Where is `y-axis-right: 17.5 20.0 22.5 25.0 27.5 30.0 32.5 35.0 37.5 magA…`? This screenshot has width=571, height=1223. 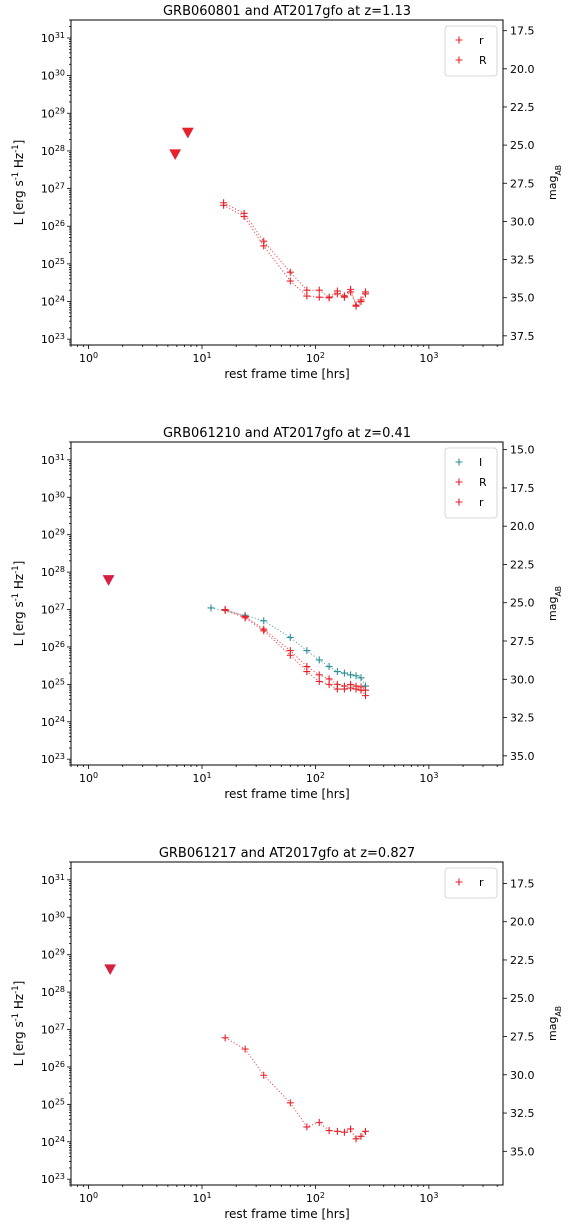
y-axis-right: 17.5 20.0 22.5 25.0 27.5 30.0 32.5 35.0 37.5 magA… is located at coordinates (533, 184).